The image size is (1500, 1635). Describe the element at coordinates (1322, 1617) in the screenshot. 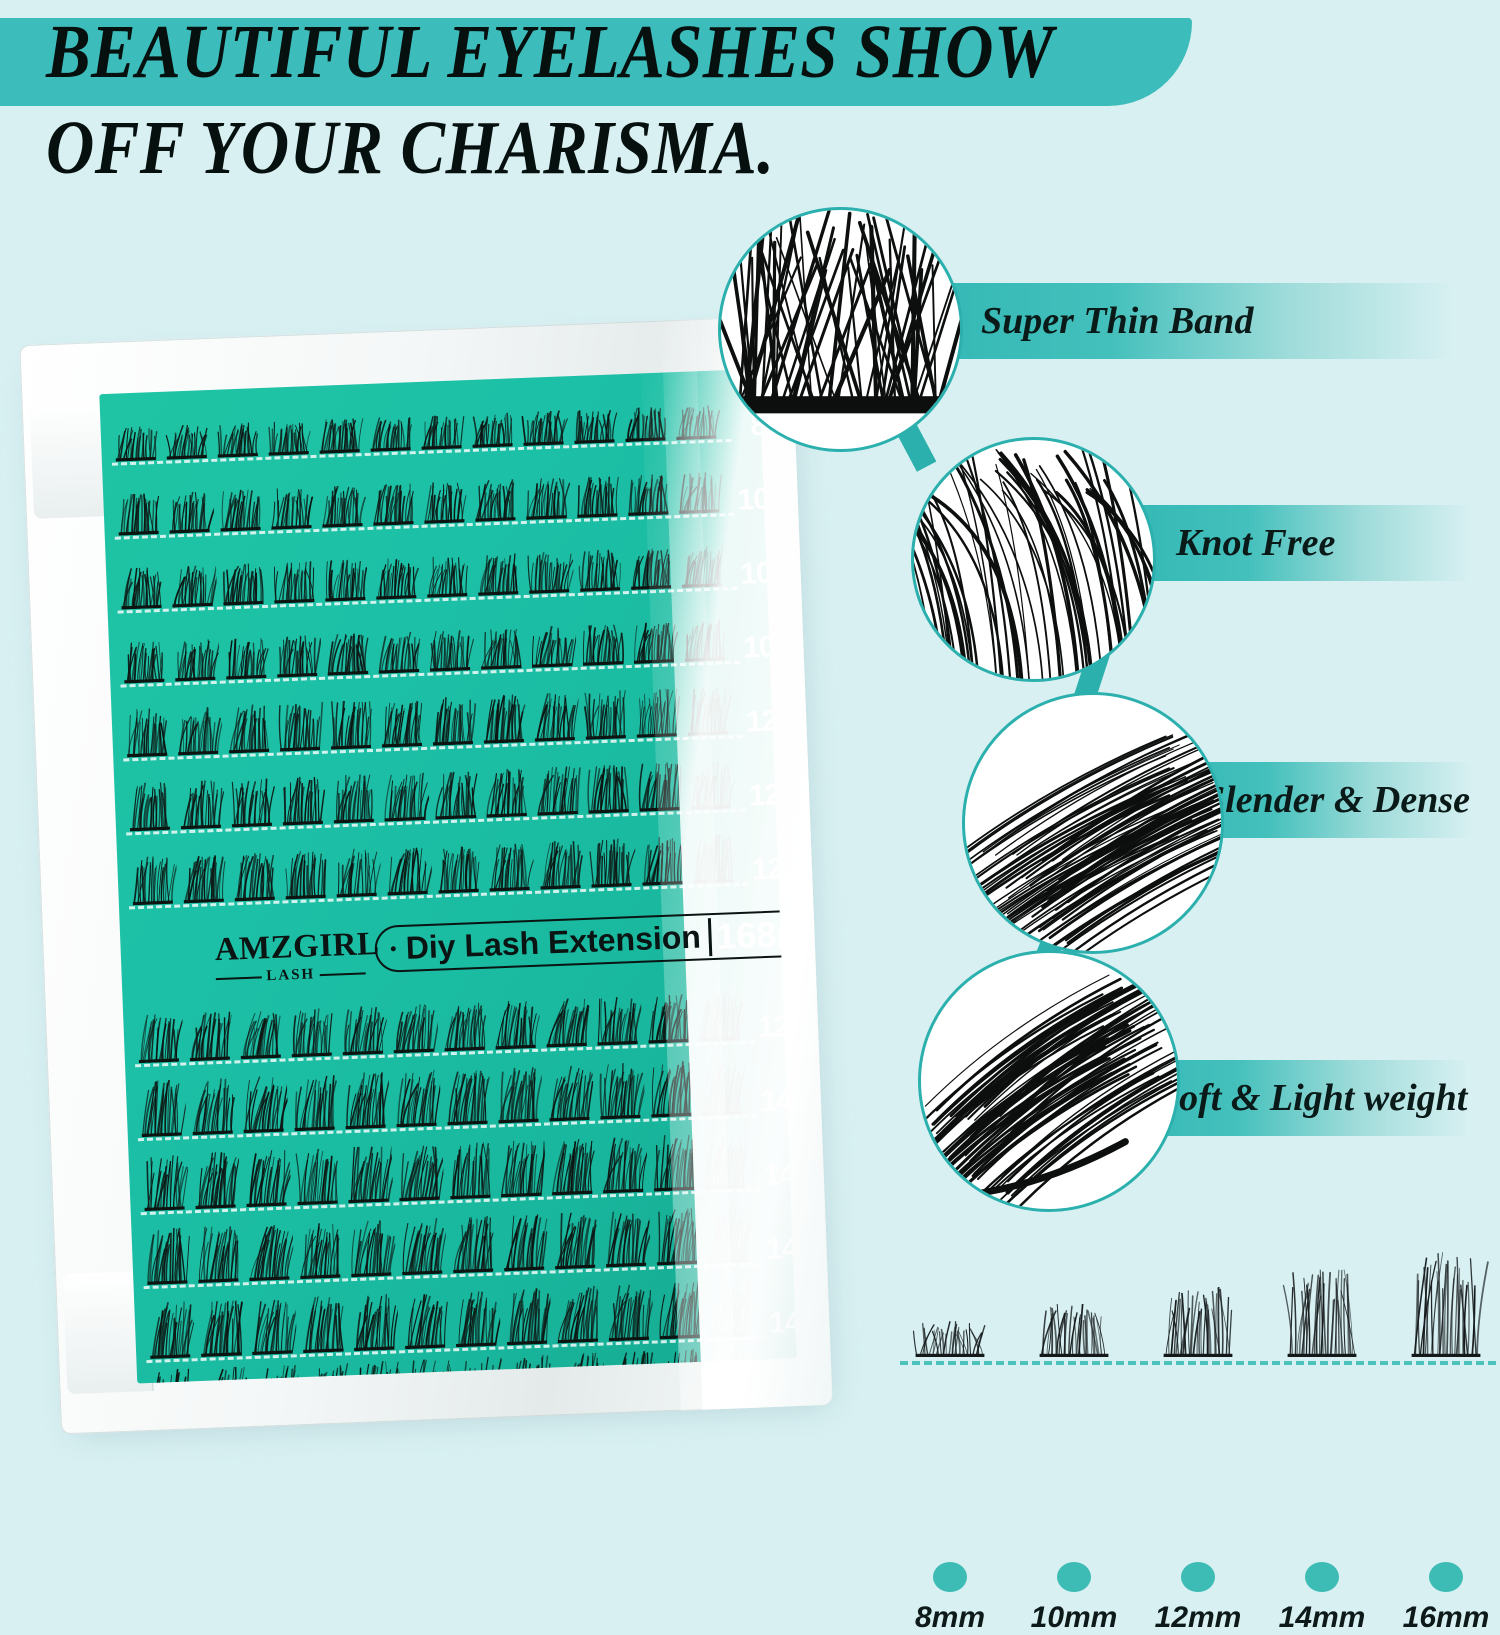

I see `length-label: 14mm` at that location.